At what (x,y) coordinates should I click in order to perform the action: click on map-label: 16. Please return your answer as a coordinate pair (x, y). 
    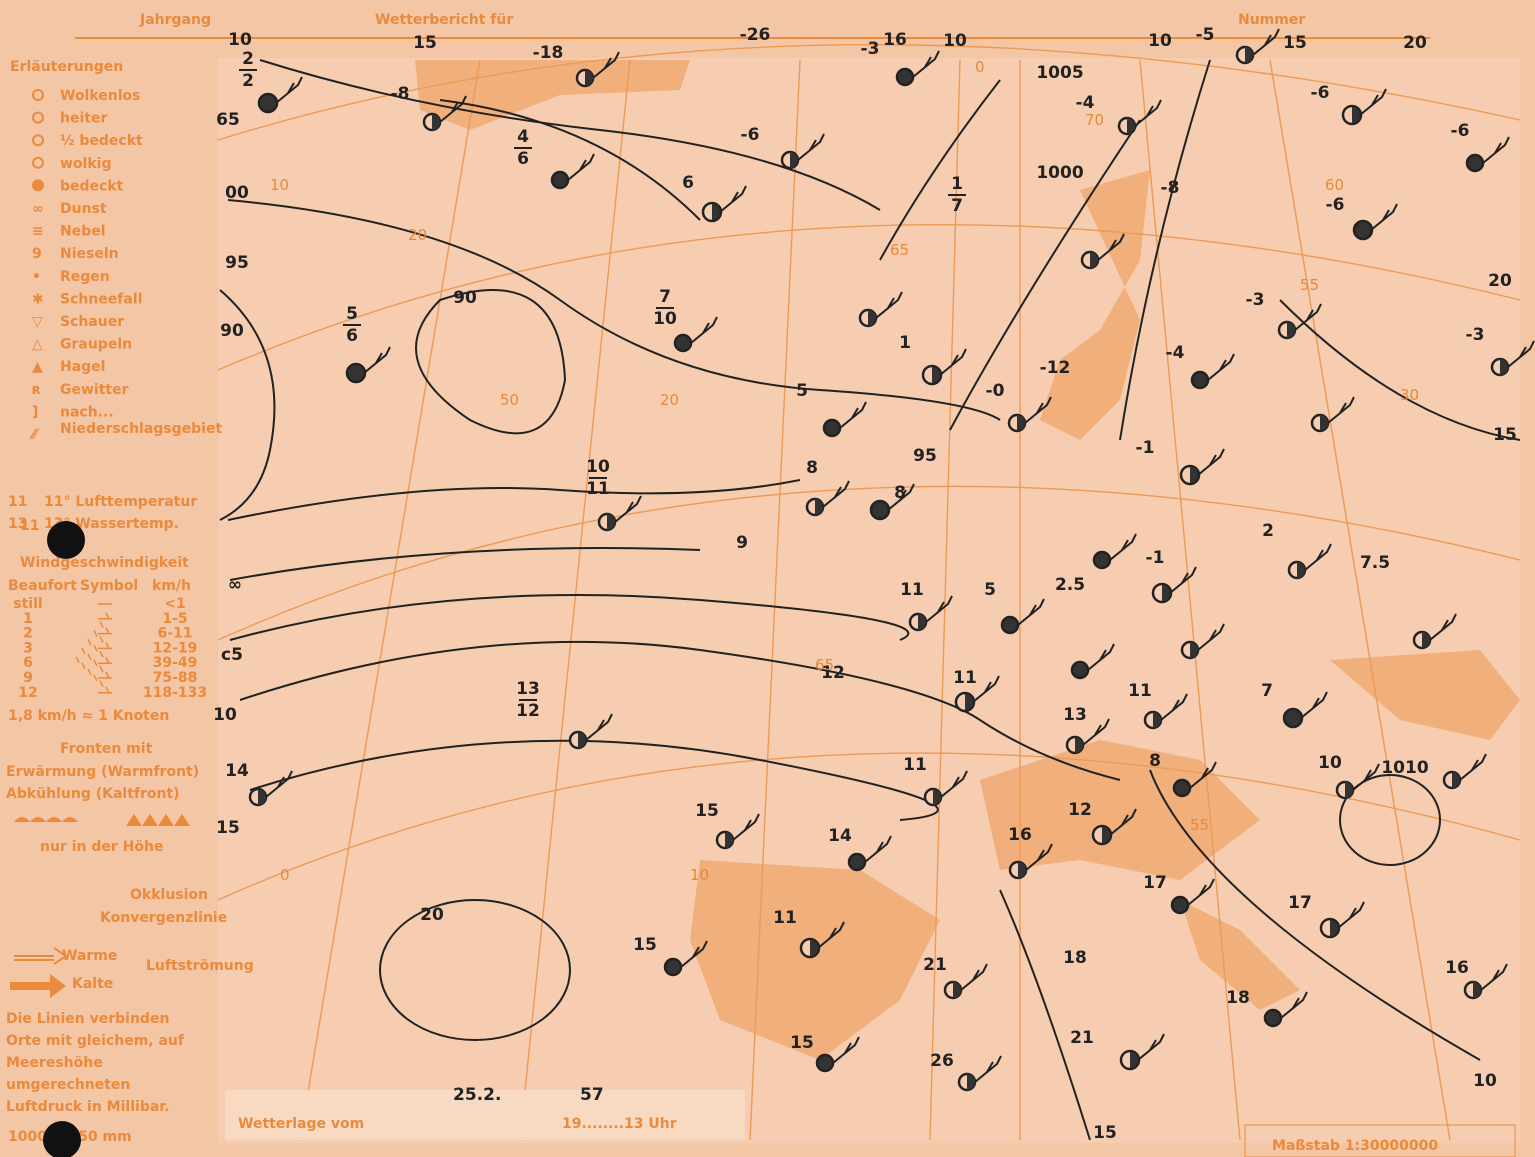
    Looking at the image, I should click on (895, 40).